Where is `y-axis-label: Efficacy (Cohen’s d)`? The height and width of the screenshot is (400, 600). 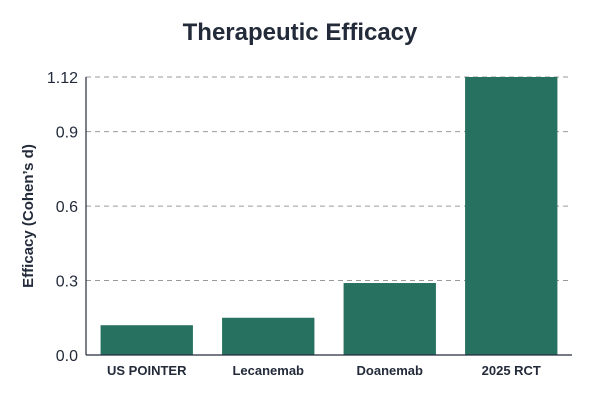
y-axis-label: Efficacy (Cohen’s d) is located at coordinates (28, 216).